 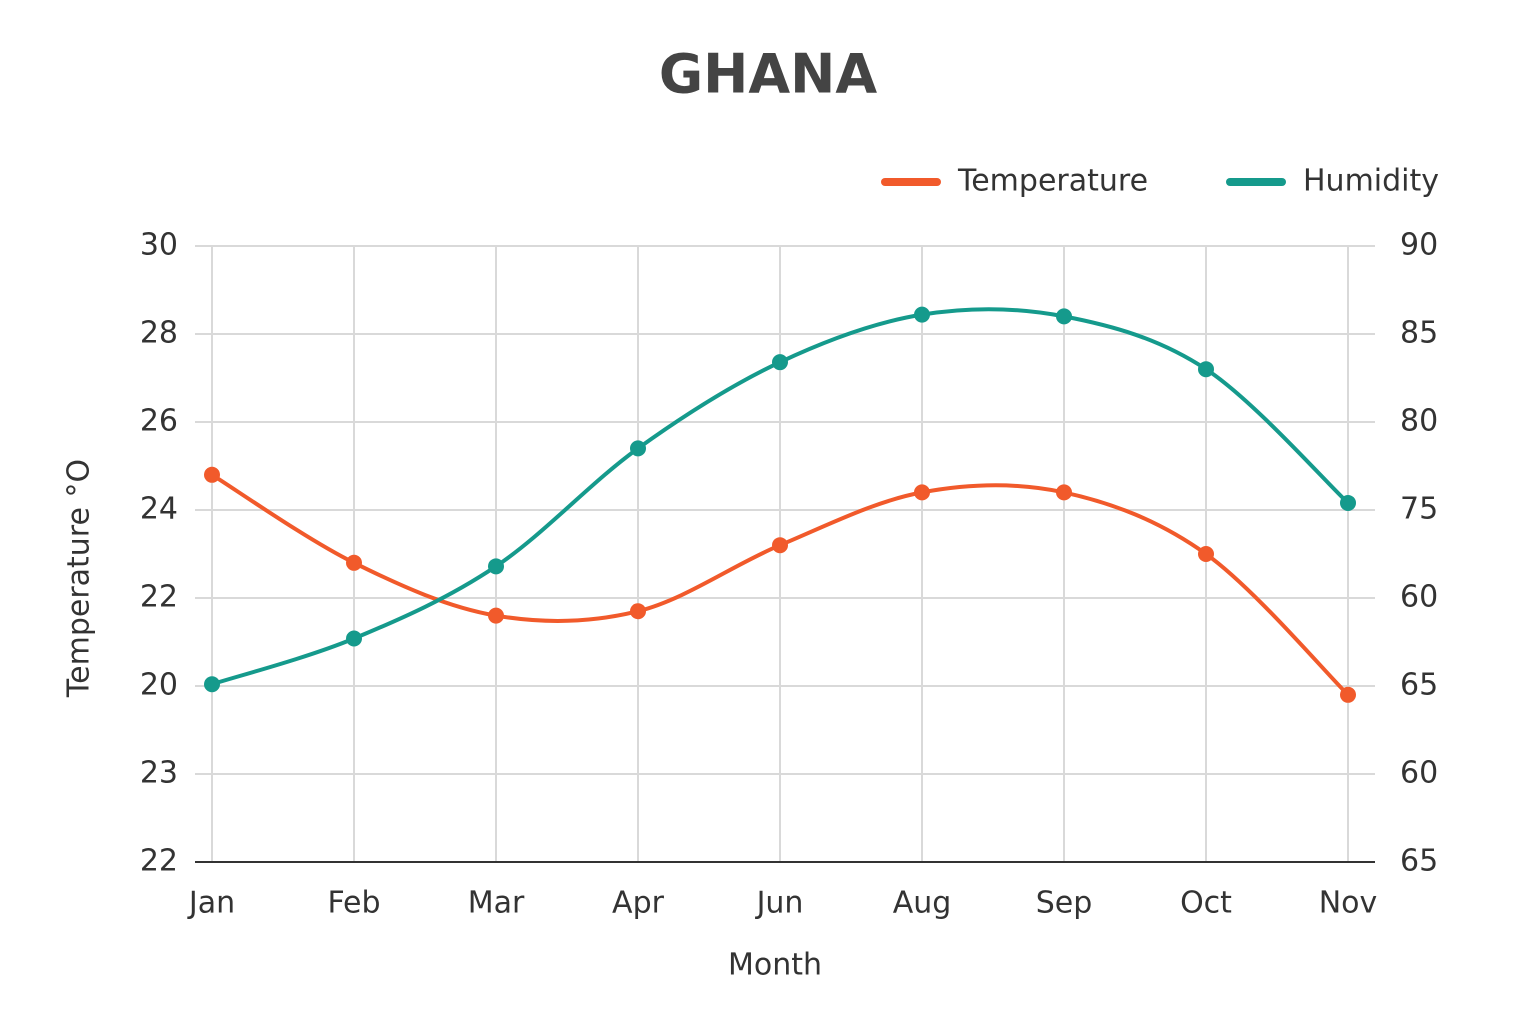 What do you see at coordinates (159, 773) in the screenshot?
I see `y-tick-label: 23` at bounding box center [159, 773].